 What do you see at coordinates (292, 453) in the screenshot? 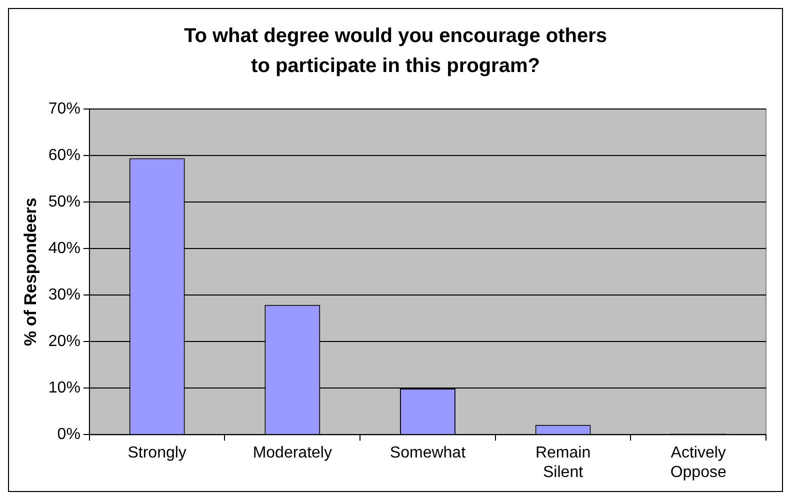
I see `x-tick-label: Moderately` at bounding box center [292, 453].